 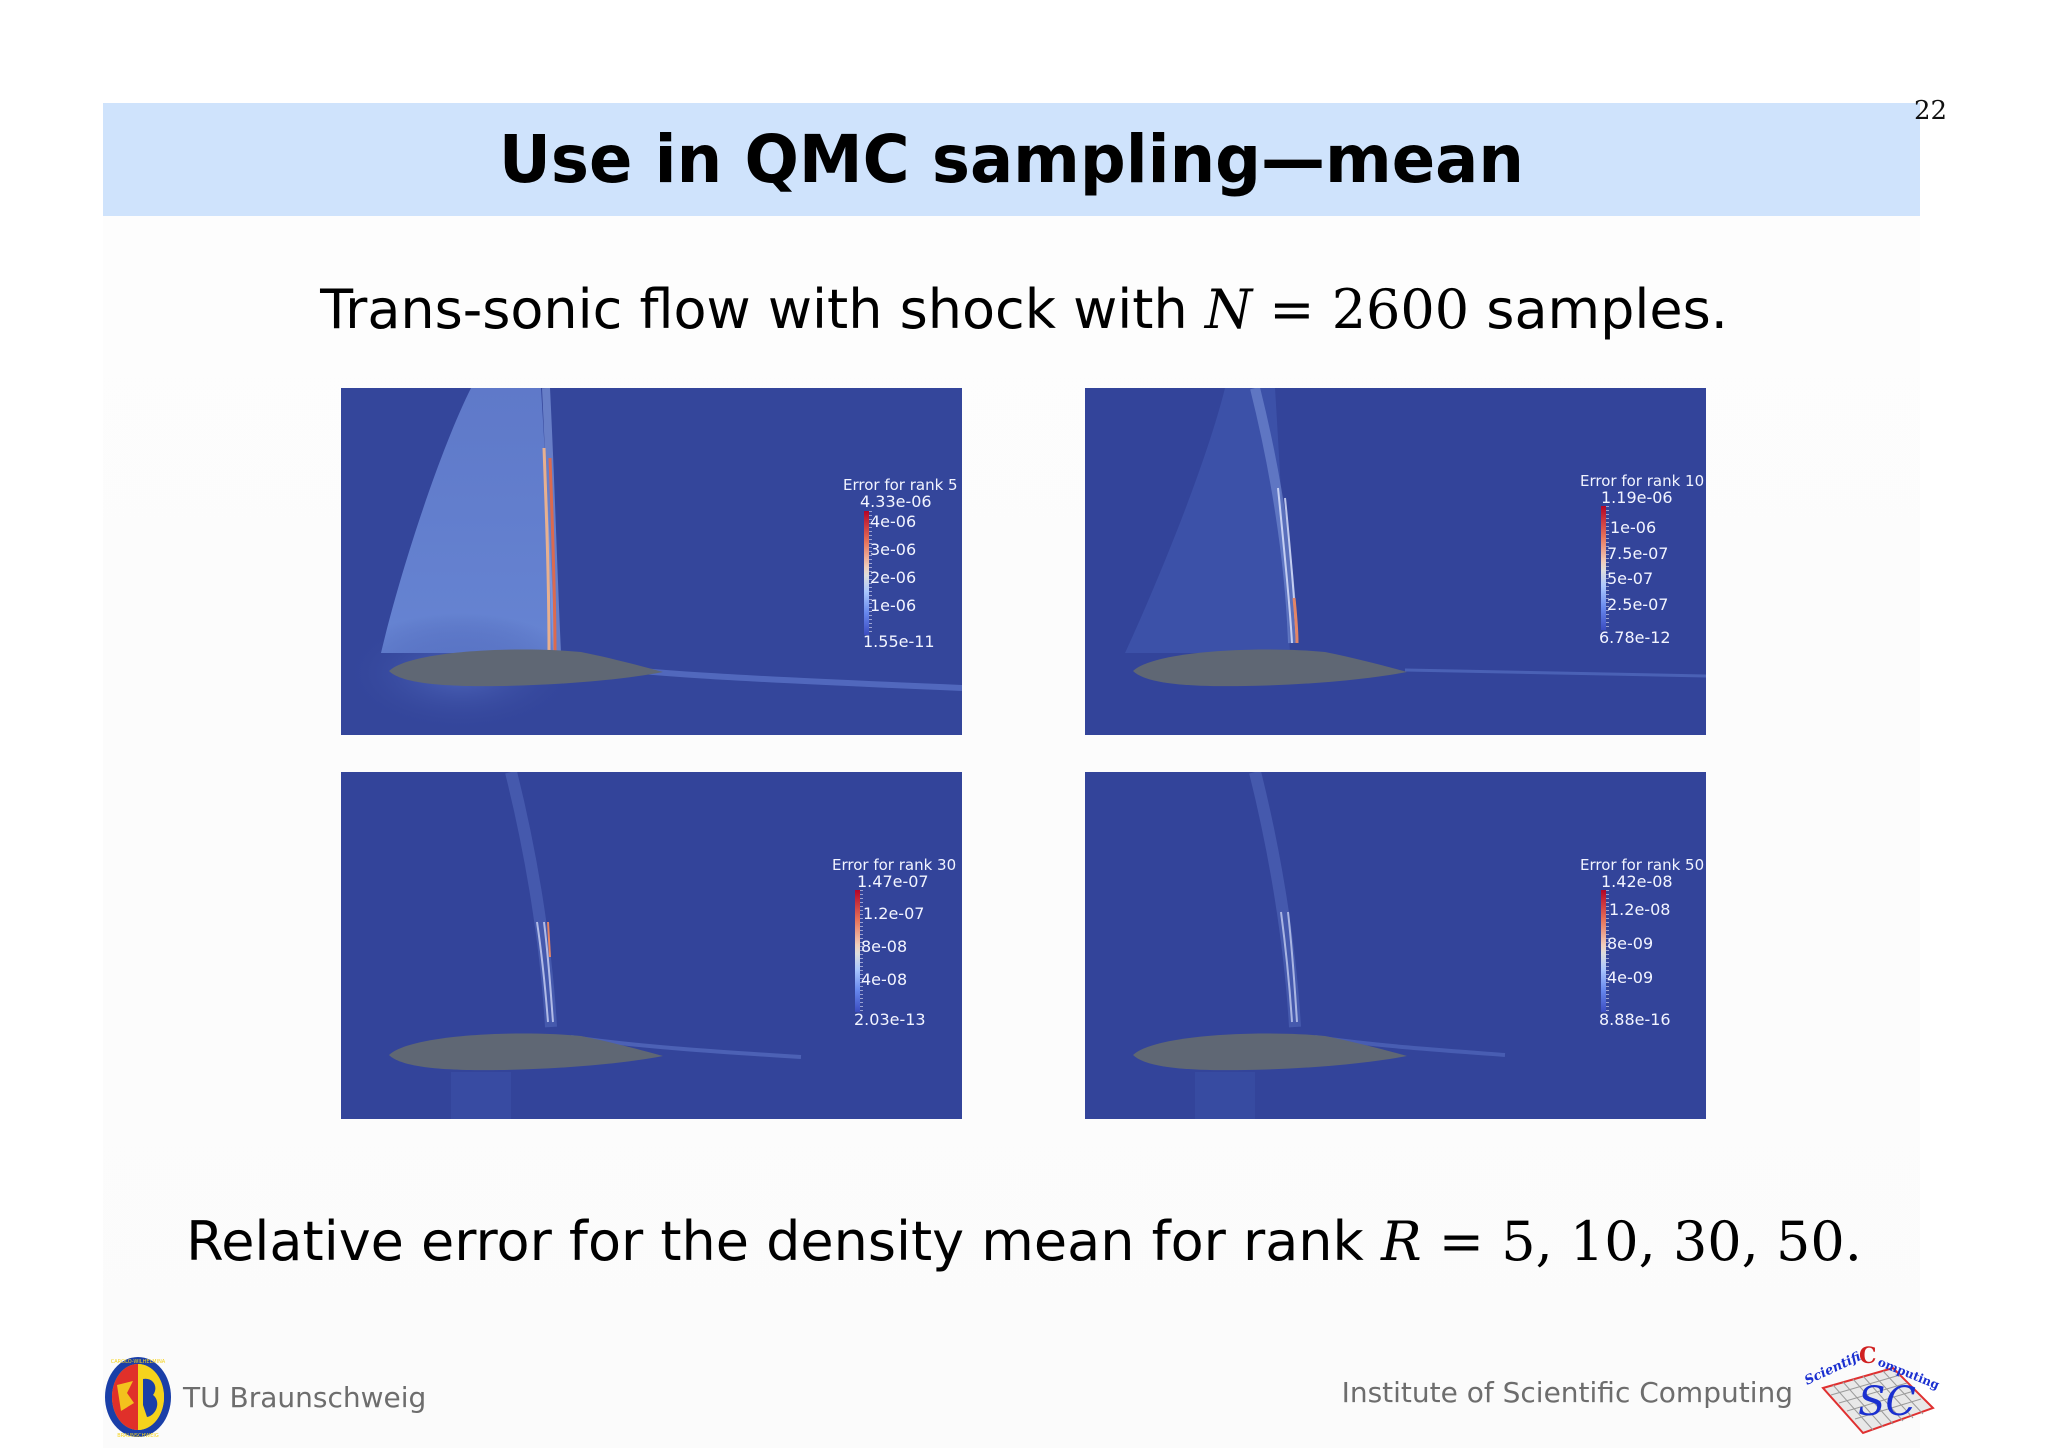 What do you see at coordinates (1228, 309) in the screenshot?
I see `math-variable-n: N` at bounding box center [1228, 309].